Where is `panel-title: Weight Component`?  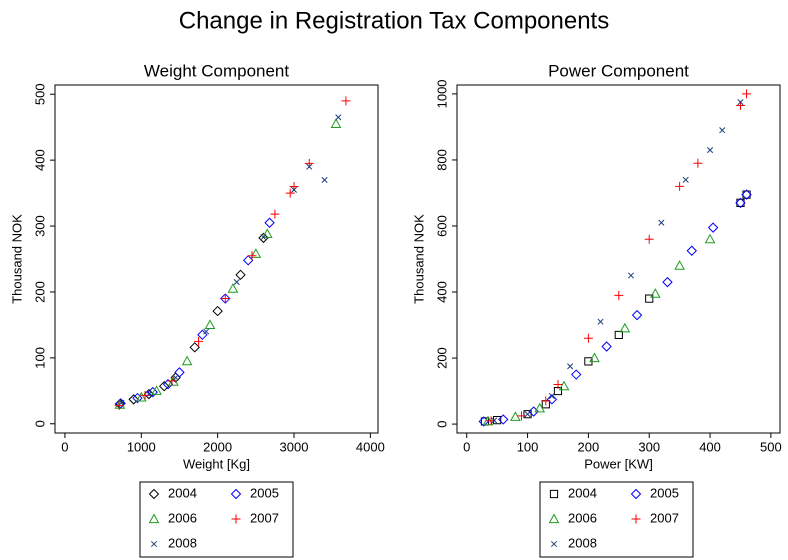
panel-title: Weight Component is located at coordinates (216, 70).